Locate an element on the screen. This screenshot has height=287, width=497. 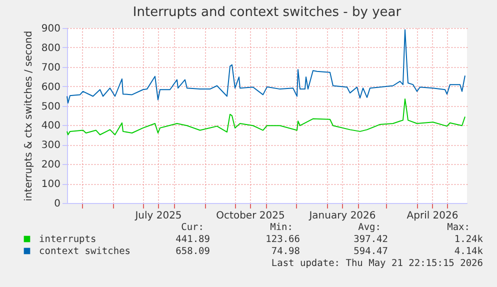
x-tick-label: April 2026 is located at coordinates (432, 216).